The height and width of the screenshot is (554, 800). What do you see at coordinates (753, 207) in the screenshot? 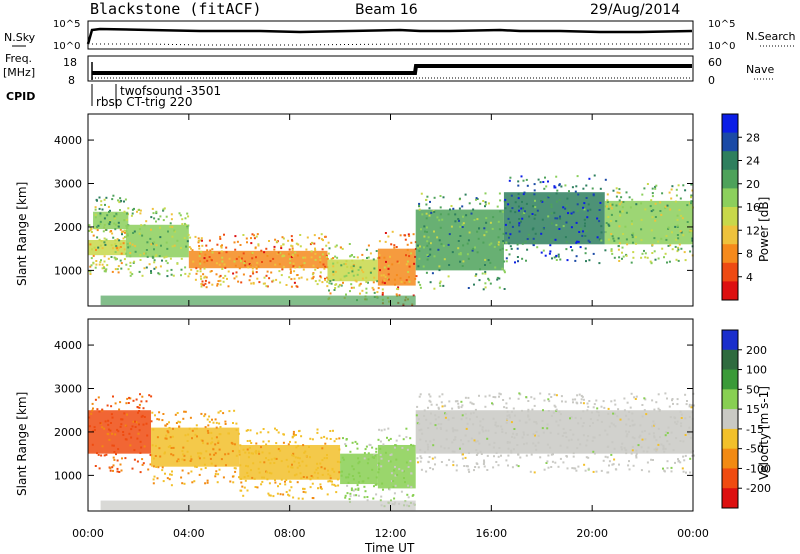
I see `colorbar-tick-label: 16` at bounding box center [753, 207].